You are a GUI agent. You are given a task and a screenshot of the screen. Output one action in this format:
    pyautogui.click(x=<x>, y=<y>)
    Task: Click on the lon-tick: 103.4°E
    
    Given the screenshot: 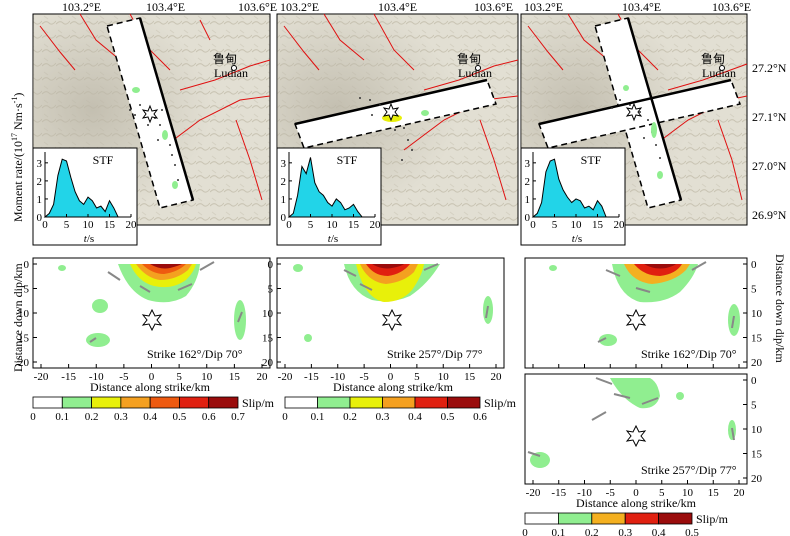 What is the action you would take?
    pyautogui.click(x=397, y=7)
    